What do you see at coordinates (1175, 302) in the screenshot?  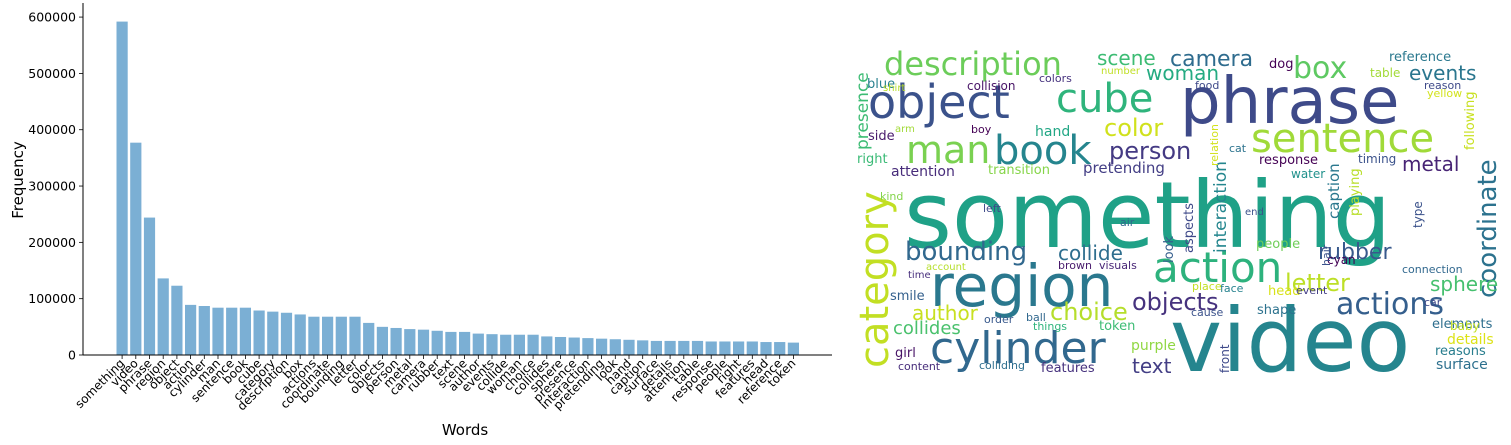 I see `cloud-word-objects: objects` at bounding box center [1175, 302].